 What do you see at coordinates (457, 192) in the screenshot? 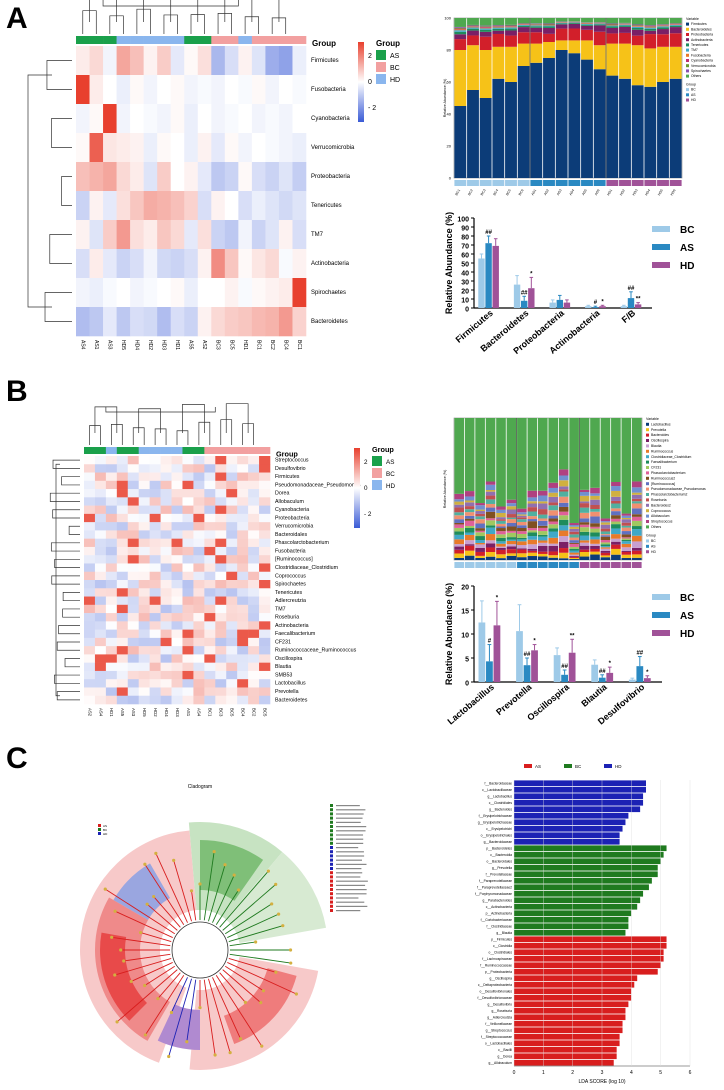
I see `stack-x-label: BC1` at bounding box center [457, 192].